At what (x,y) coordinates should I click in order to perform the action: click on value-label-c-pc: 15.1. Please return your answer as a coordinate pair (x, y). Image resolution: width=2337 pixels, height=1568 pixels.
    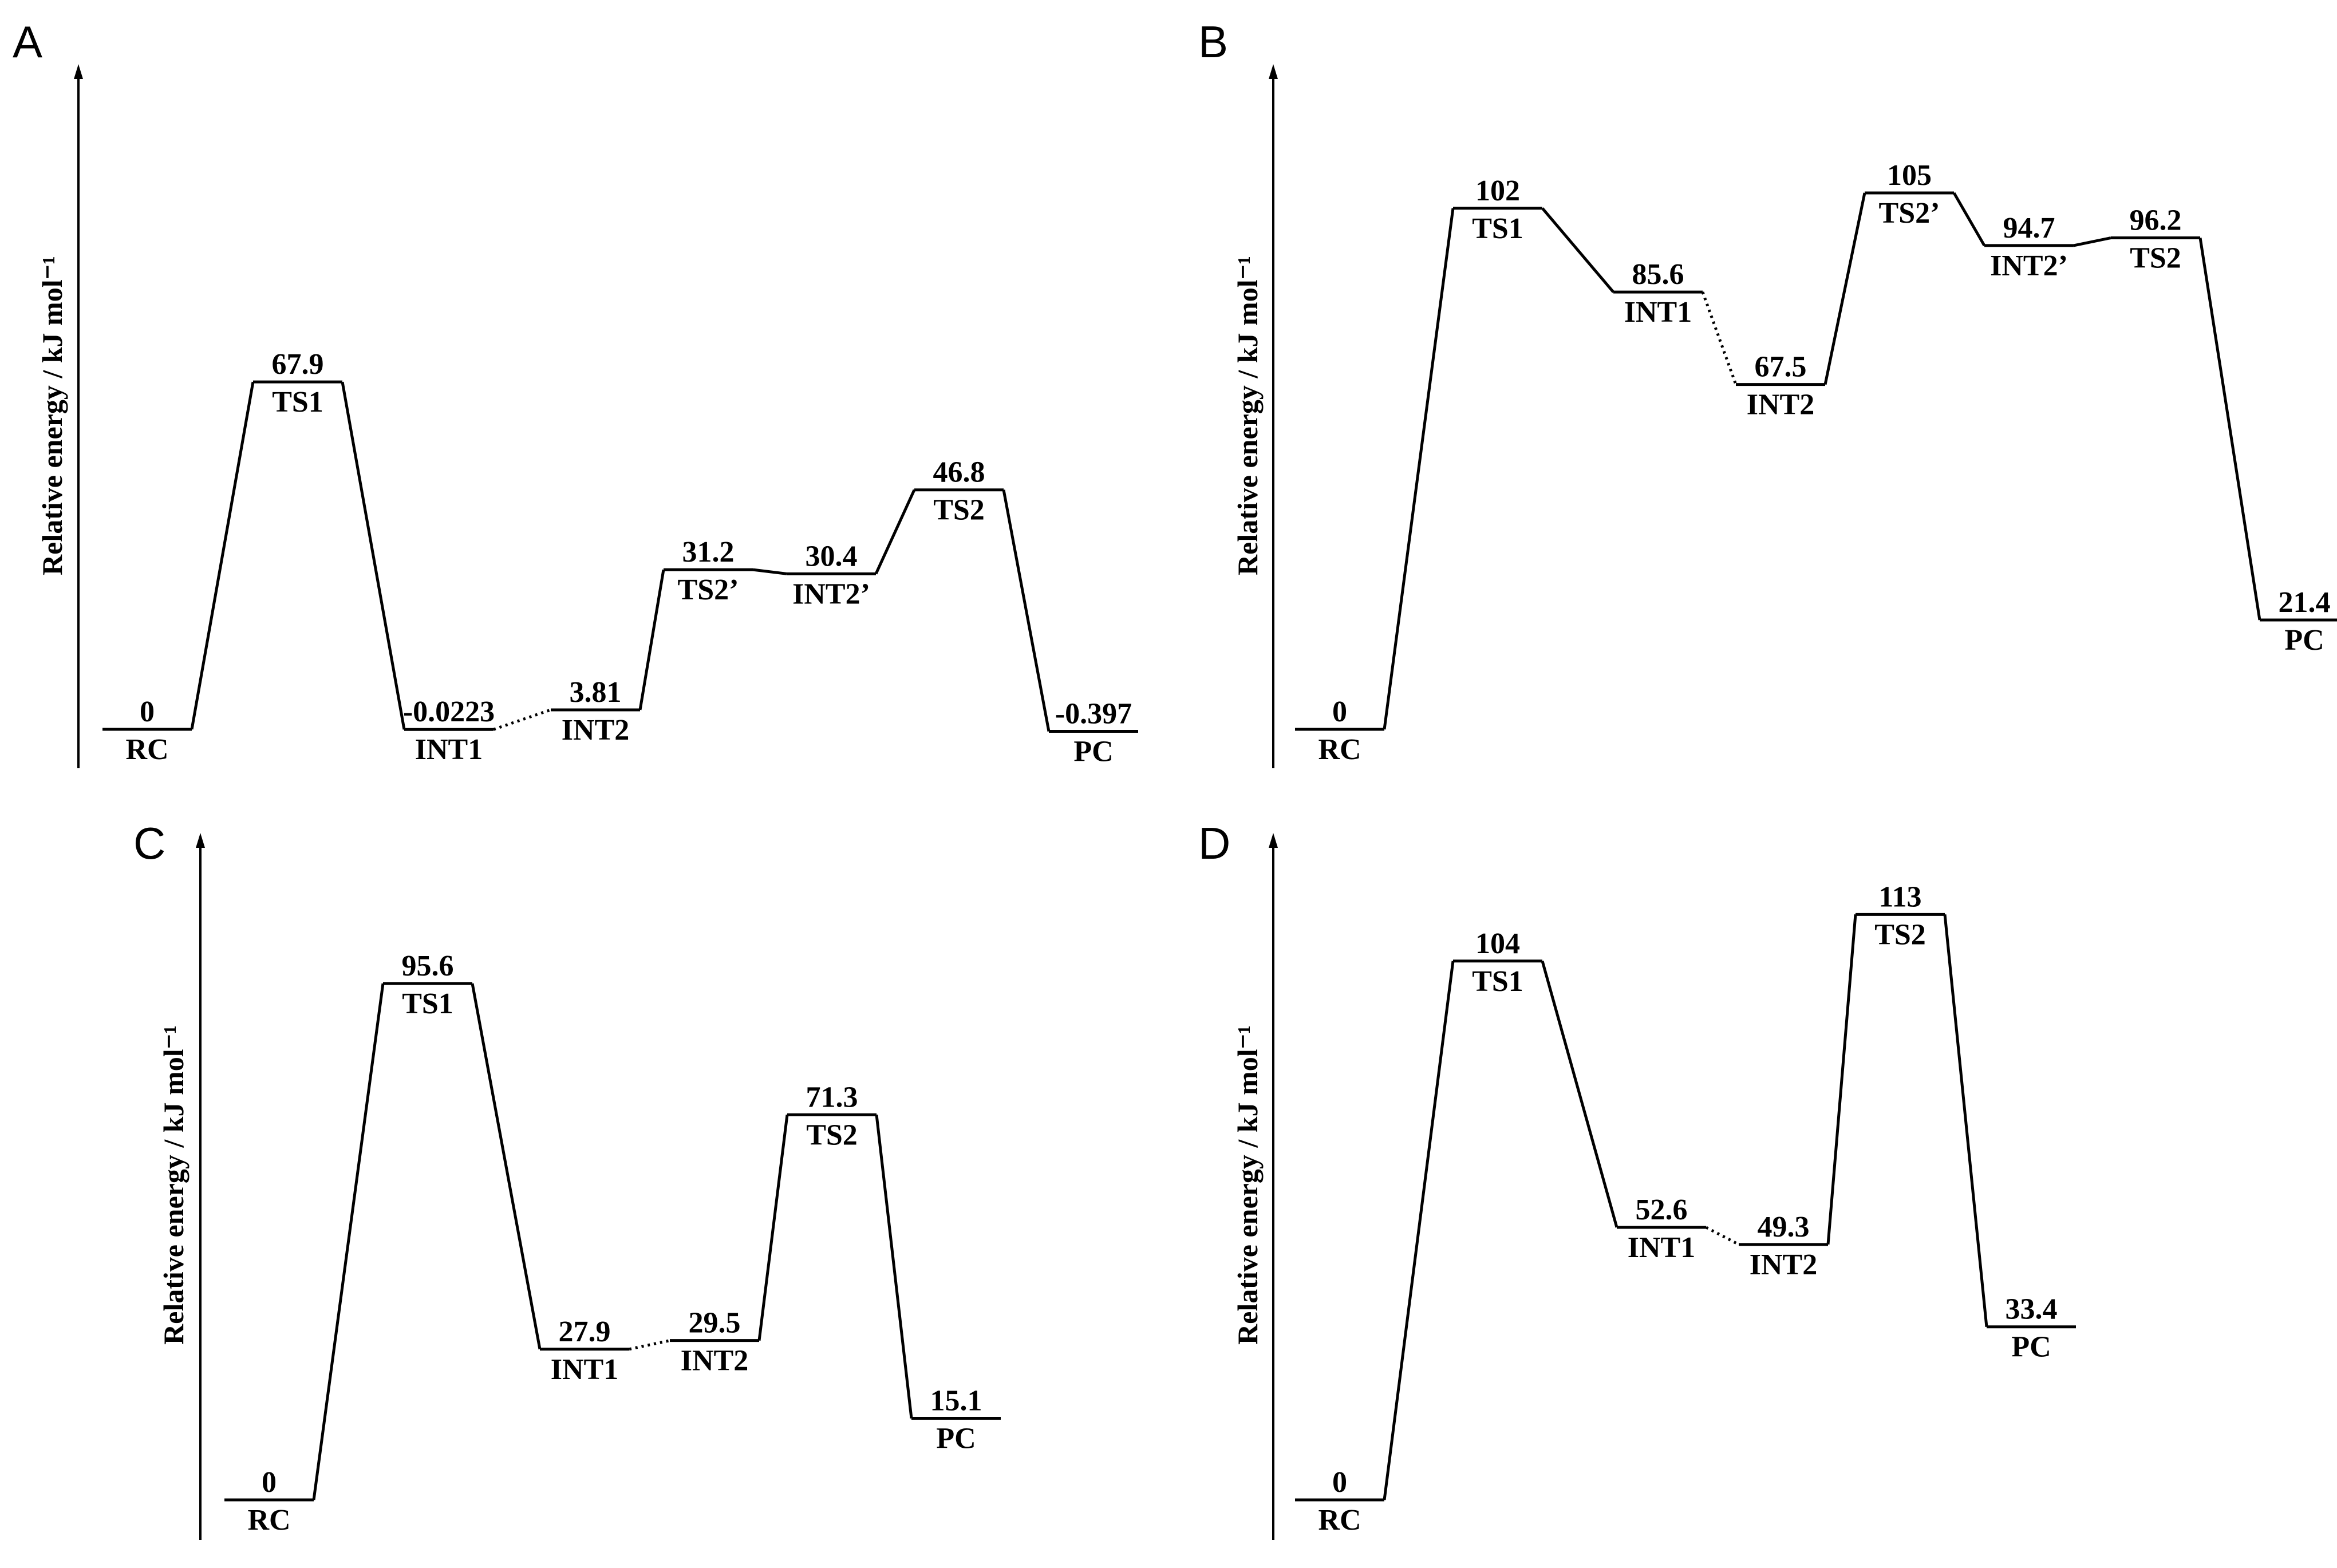
    Looking at the image, I should click on (956, 1401).